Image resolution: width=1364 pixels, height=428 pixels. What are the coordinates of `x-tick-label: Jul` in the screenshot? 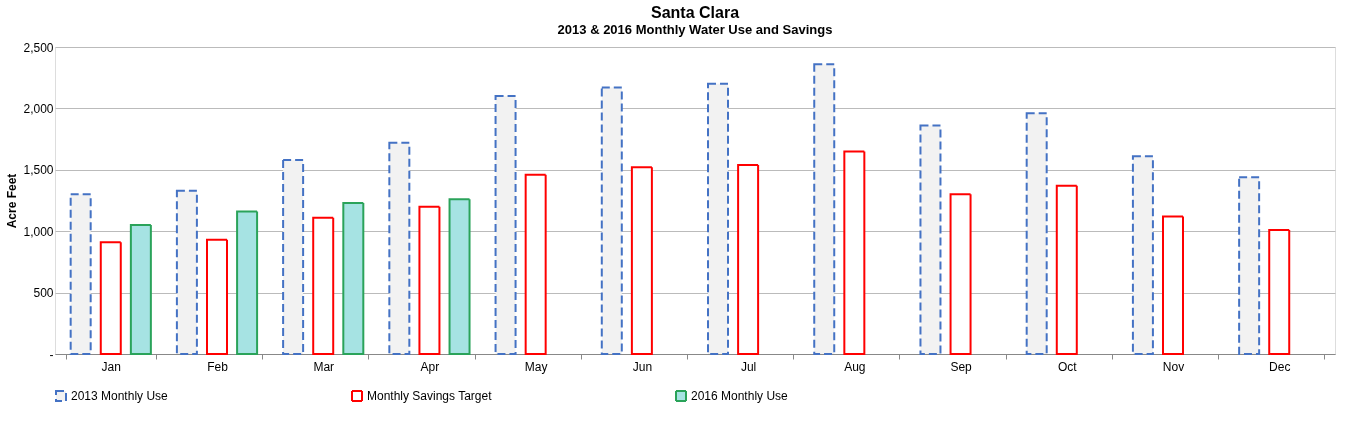 It's located at (748, 366).